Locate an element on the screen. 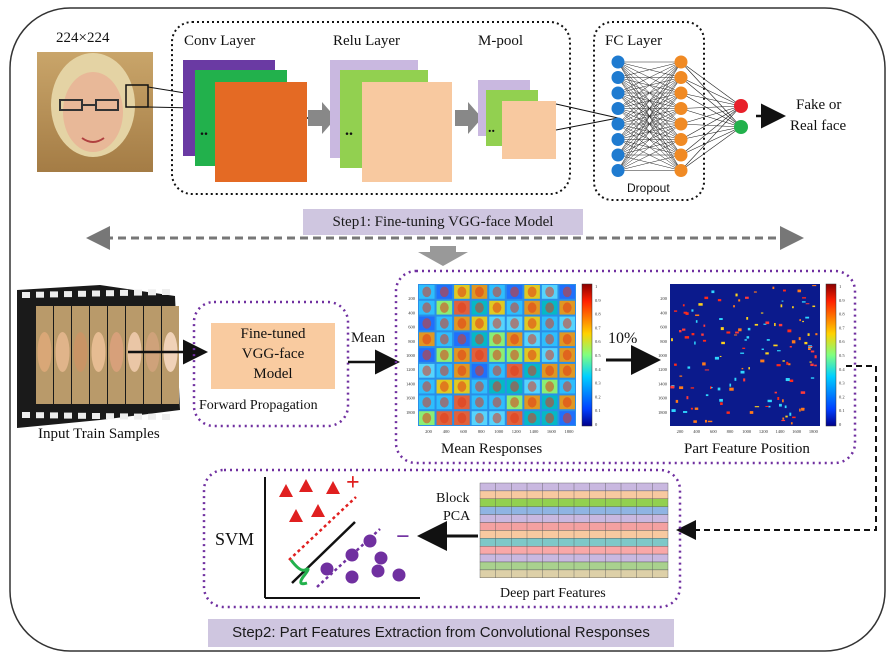 The height and width of the screenshot is (662, 893). colorbar-tick: 0.2 is located at coordinates (598, 396).